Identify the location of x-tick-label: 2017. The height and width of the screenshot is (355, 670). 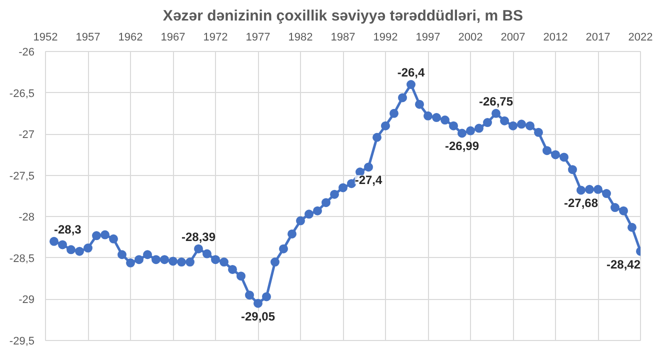
(598, 38).